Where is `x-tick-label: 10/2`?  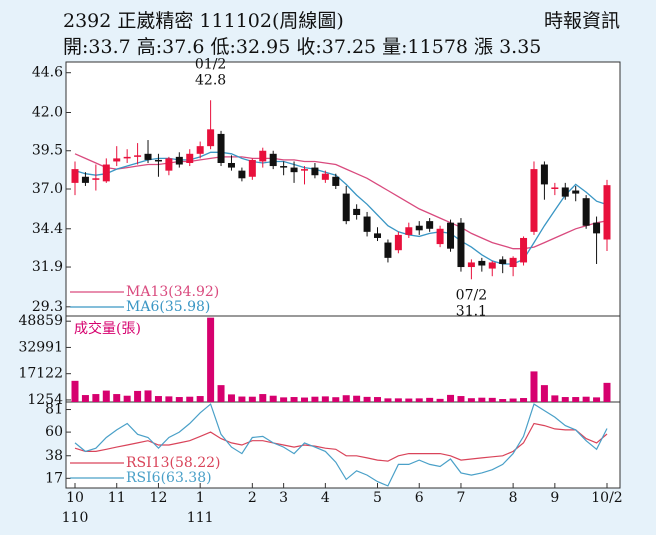
x-tick-label: 10/2 is located at coordinates (606, 498).